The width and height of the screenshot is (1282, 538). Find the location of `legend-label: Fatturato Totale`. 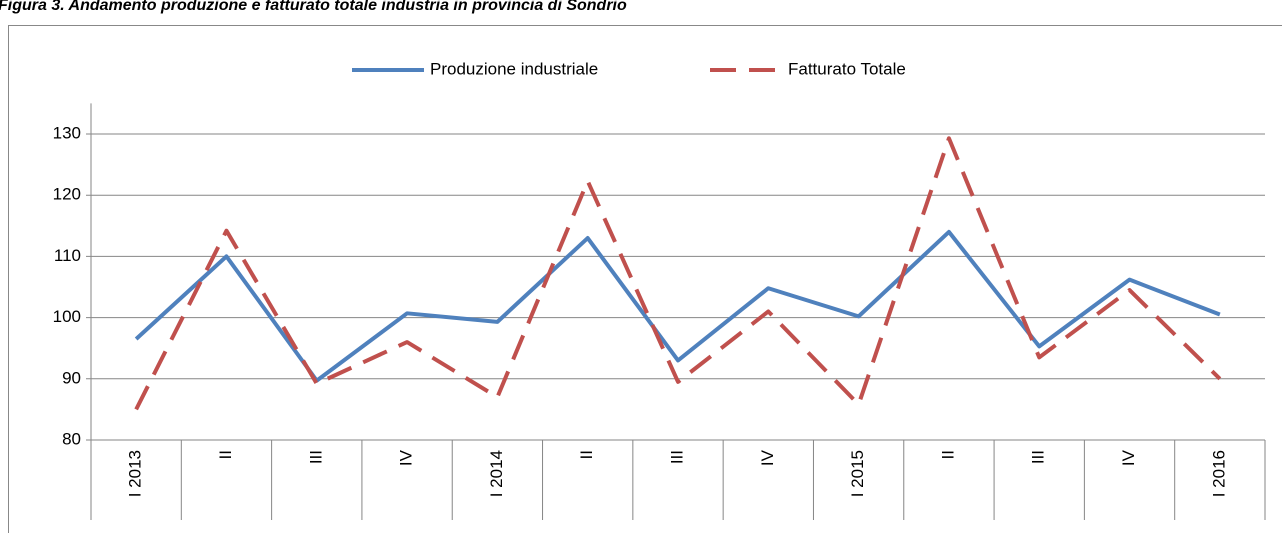

legend-label: Fatturato Totale is located at coordinates (847, 68).